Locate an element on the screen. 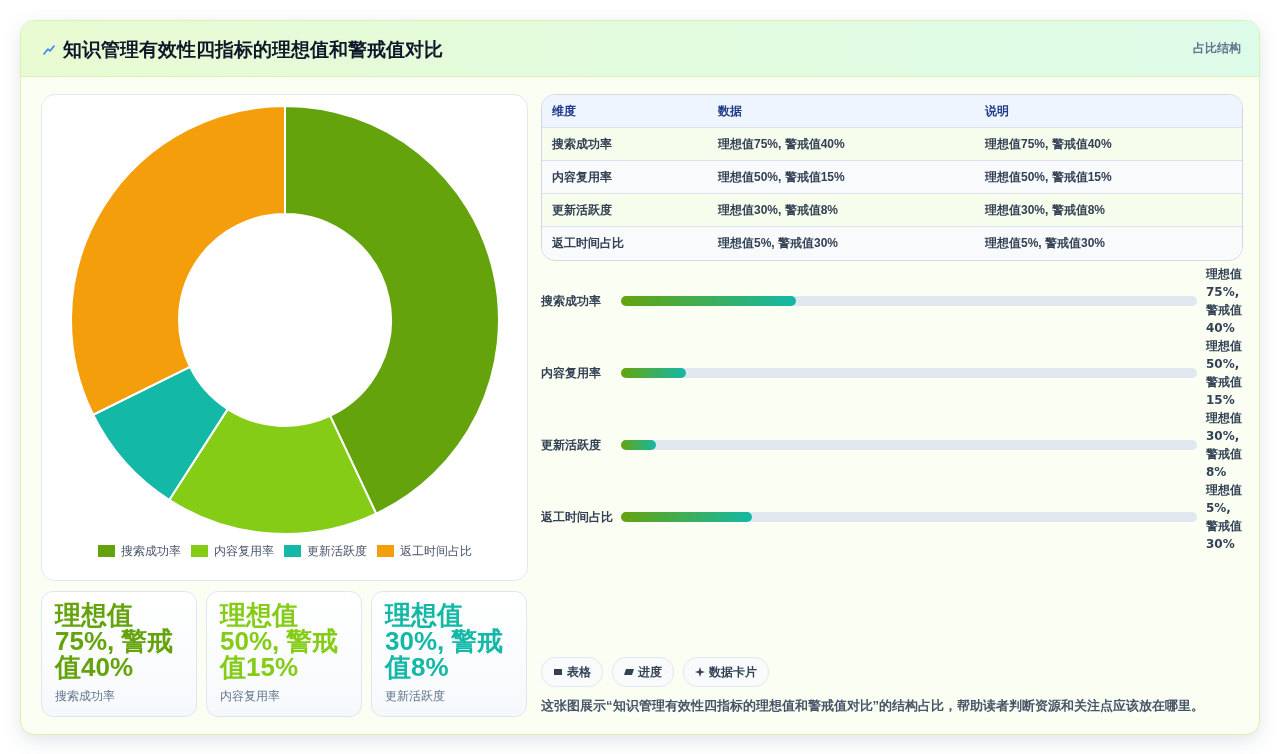 This screenshot has height=754, width=1280. text: 进度 is located at coordinates (650, 672).